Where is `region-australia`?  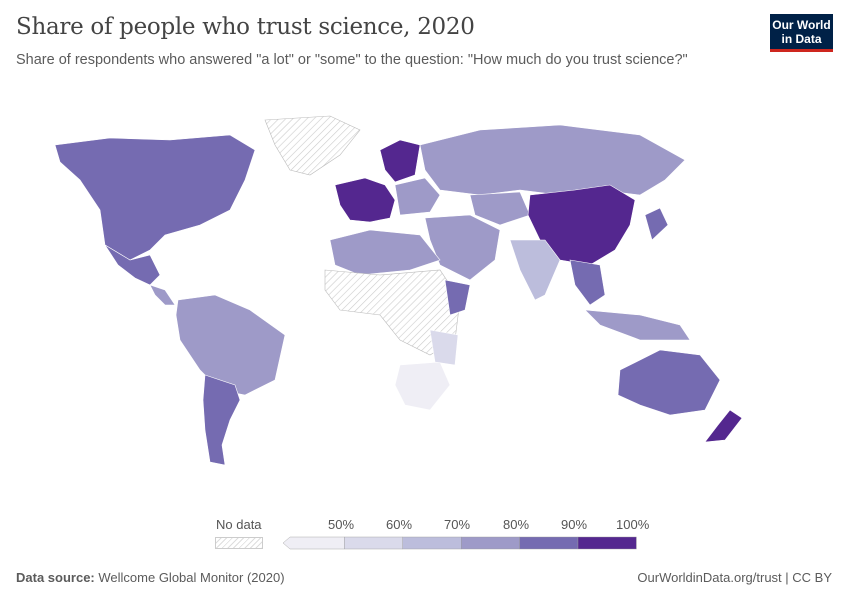
region-australia is located at coordinates (669, 382).